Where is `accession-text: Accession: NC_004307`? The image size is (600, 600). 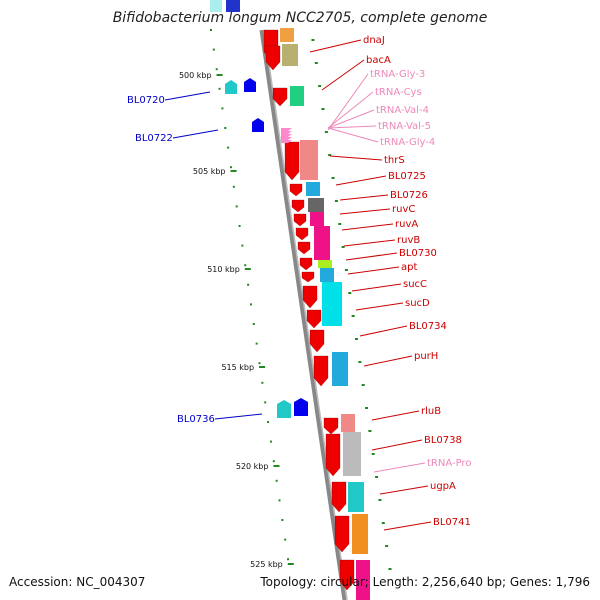
accession-text: Accession: NC_004307 is located at coordinates (77, 582).